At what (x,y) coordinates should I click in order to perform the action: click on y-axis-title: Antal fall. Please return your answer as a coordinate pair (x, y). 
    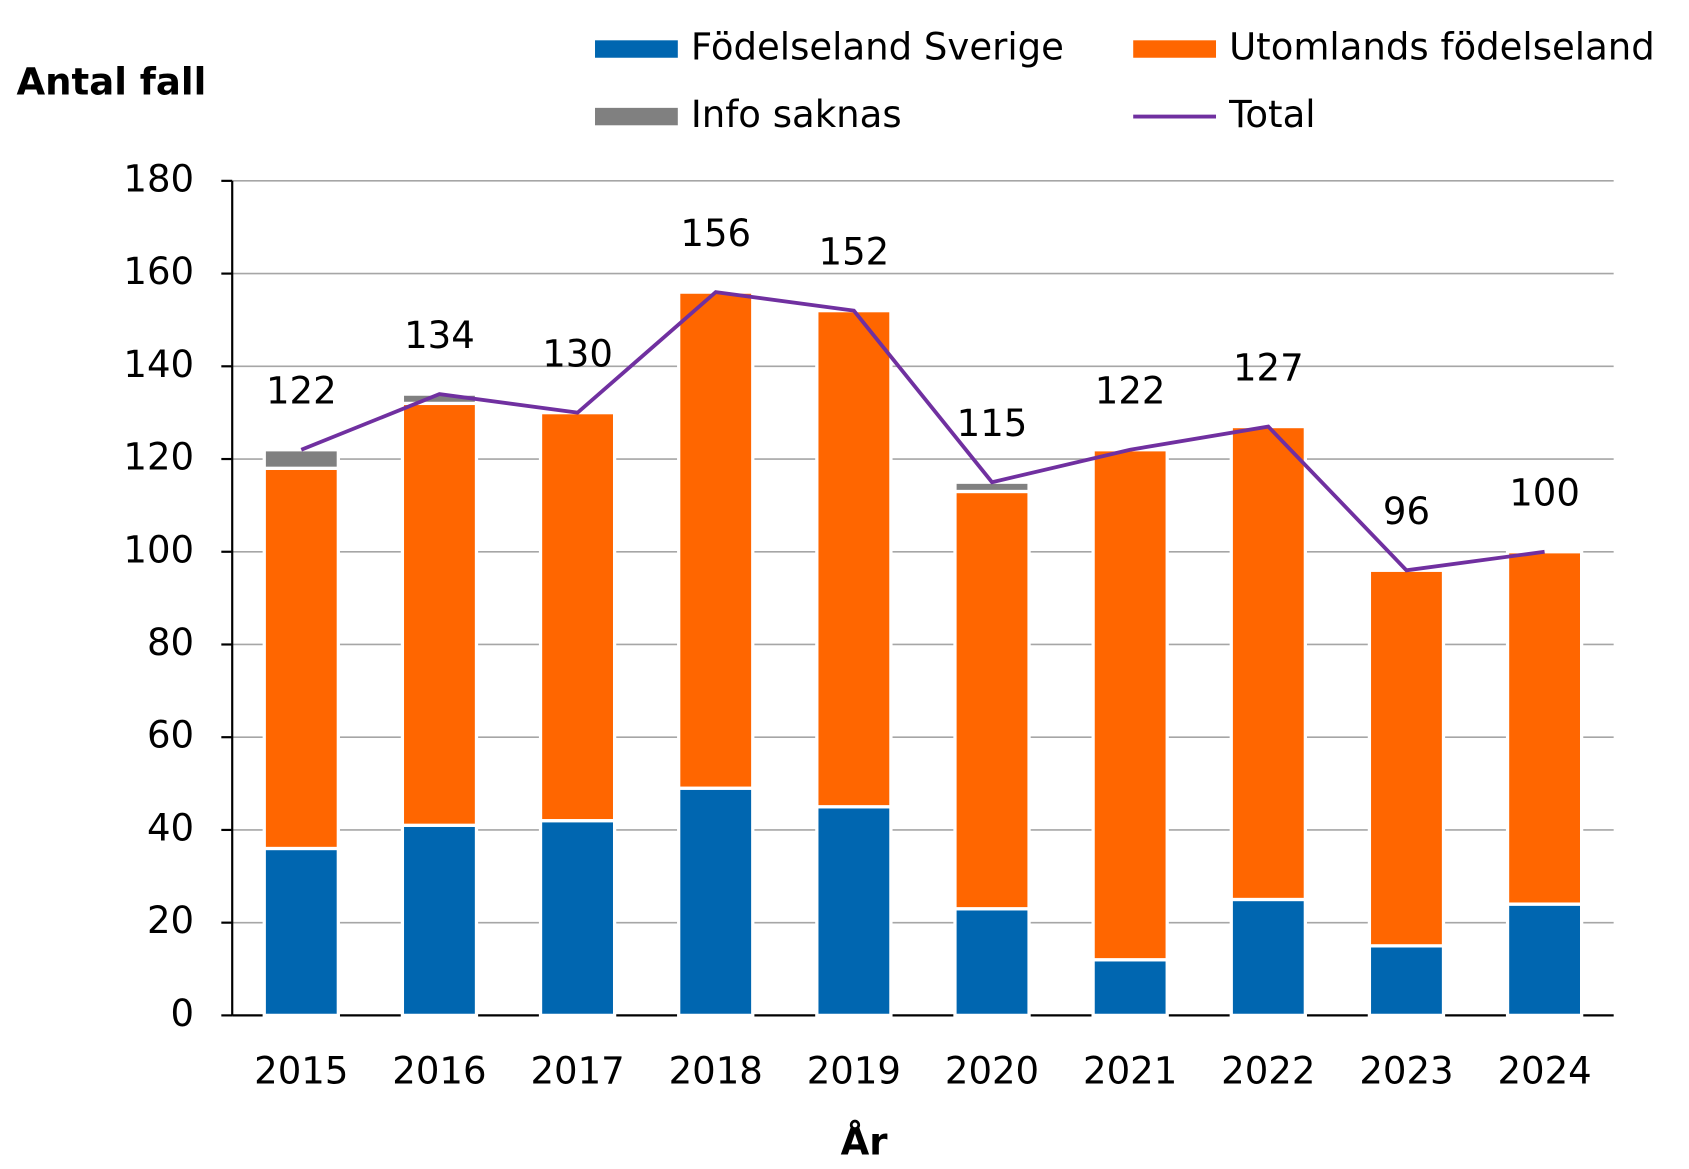
    Looking at the image, I should click on (112, 81).